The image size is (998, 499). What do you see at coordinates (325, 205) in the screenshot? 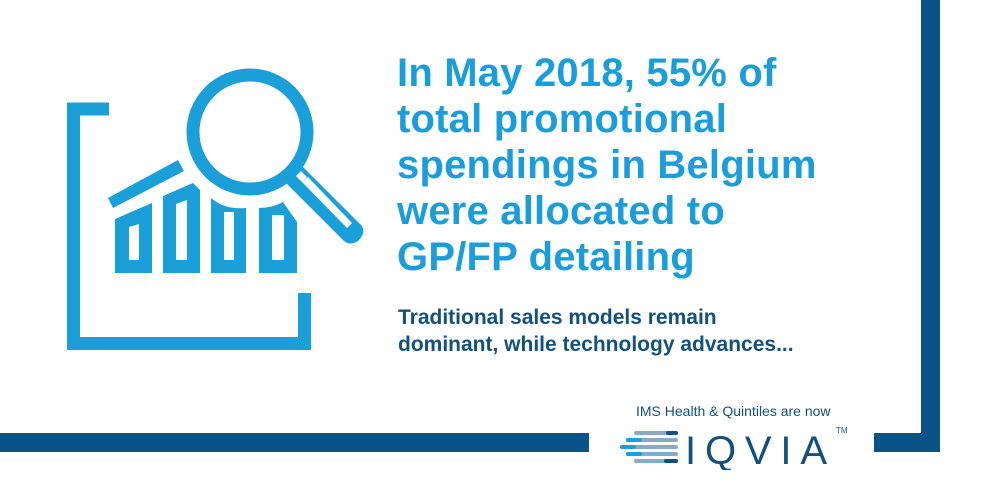
I see `magnifier-handle` at bounding box center [325, 205].